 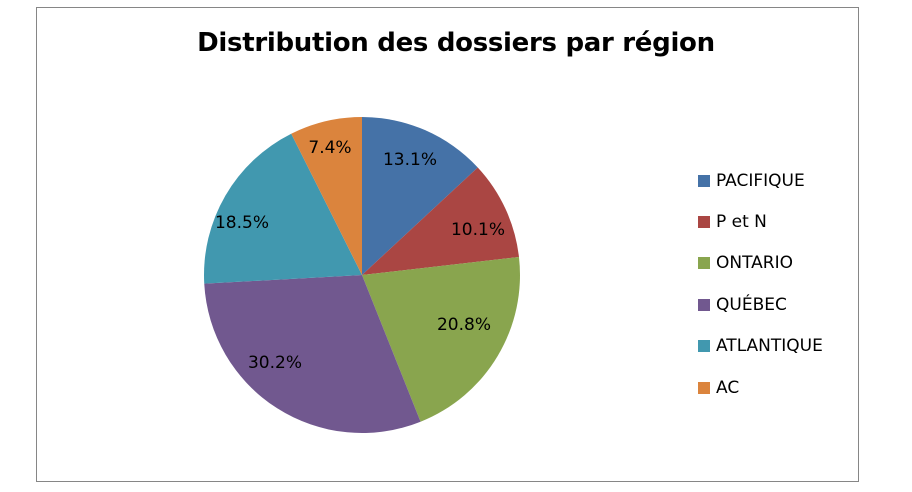 I want to click on legend-item-ontario: ONTARIO, so click(x=760, y=263).